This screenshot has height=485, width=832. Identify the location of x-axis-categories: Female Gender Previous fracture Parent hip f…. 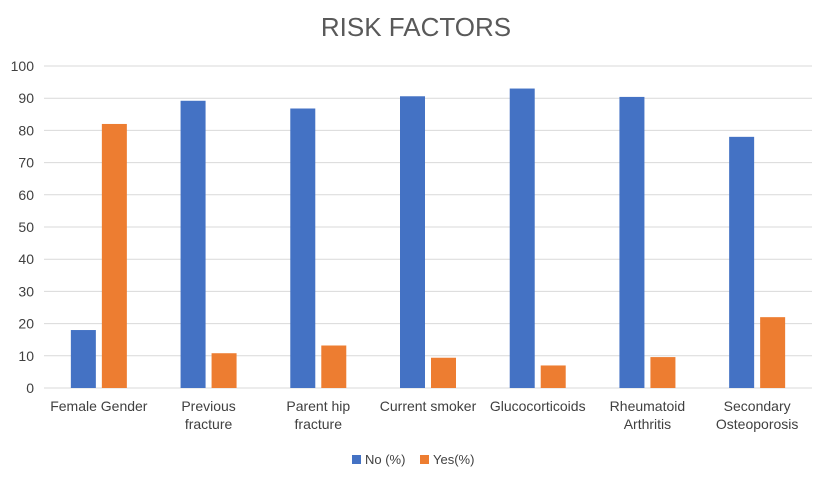
(424, 415).